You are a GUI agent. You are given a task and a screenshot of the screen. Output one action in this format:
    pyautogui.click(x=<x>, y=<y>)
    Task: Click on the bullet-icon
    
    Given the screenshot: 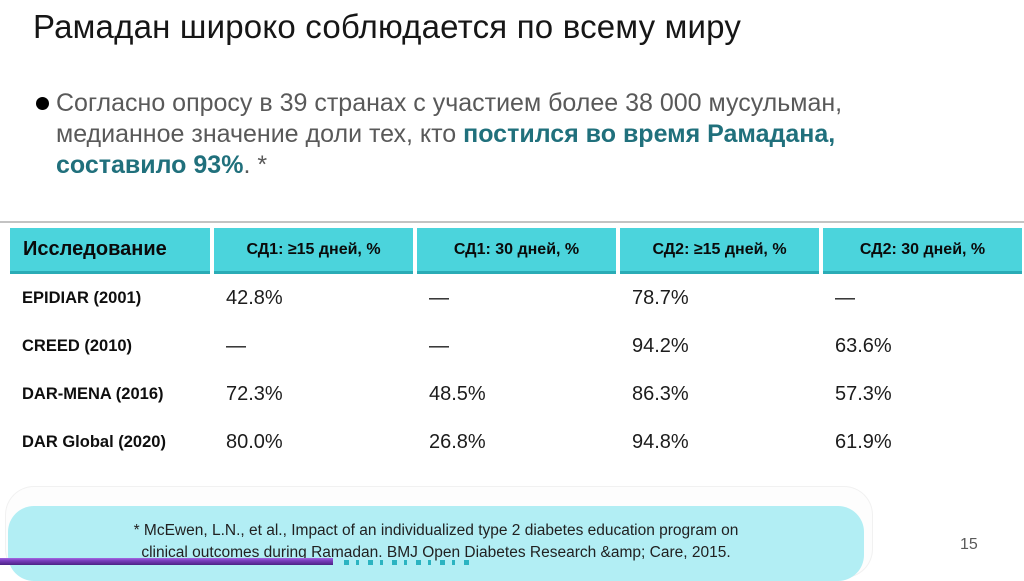 What is the action you would take?
    pyautogui.click(x=42, y=103)
    